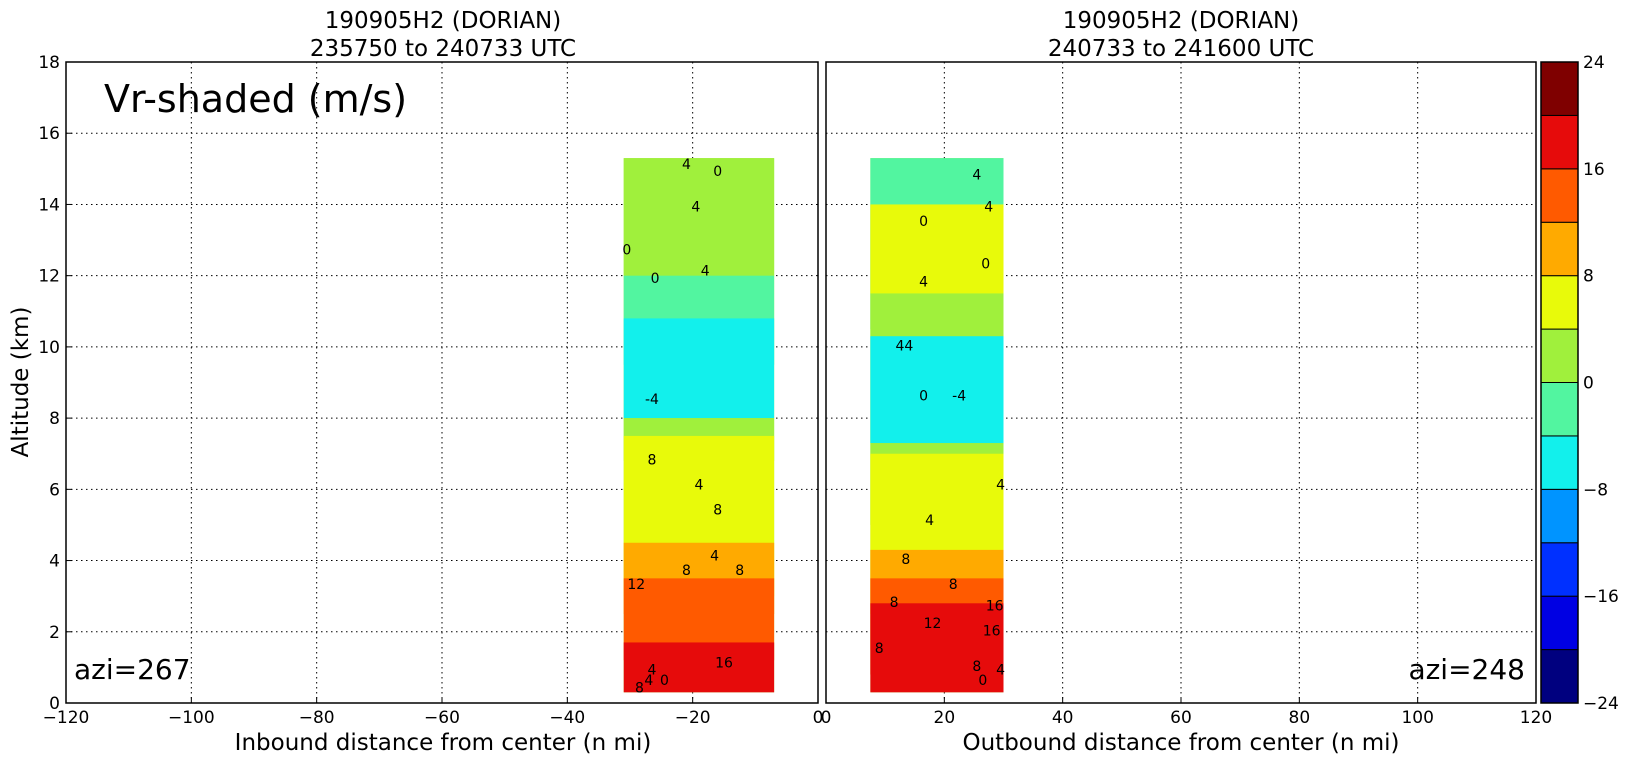 The width and height of the screenshot is (1631, 766). What do you see at coordinates (699, 425) in the screenshot?
I see `left-velocity-field` at bounding box center [699, 425].